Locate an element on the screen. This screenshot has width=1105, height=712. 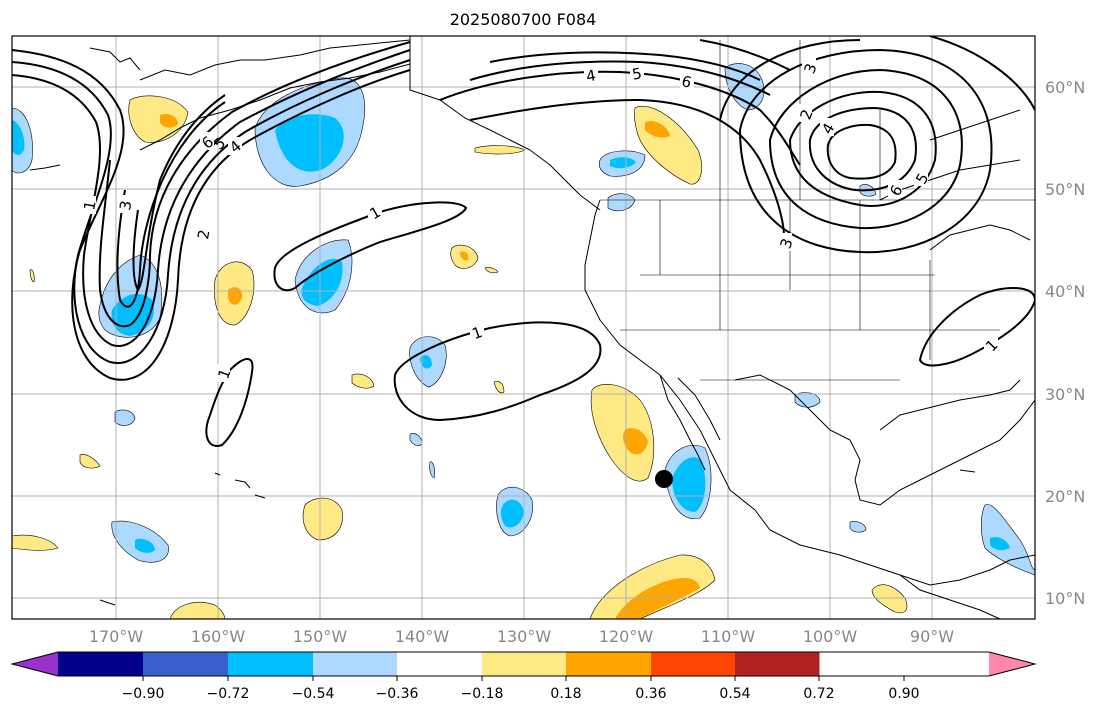
lat-label: 30°N is located at coordinates (1065, 394).